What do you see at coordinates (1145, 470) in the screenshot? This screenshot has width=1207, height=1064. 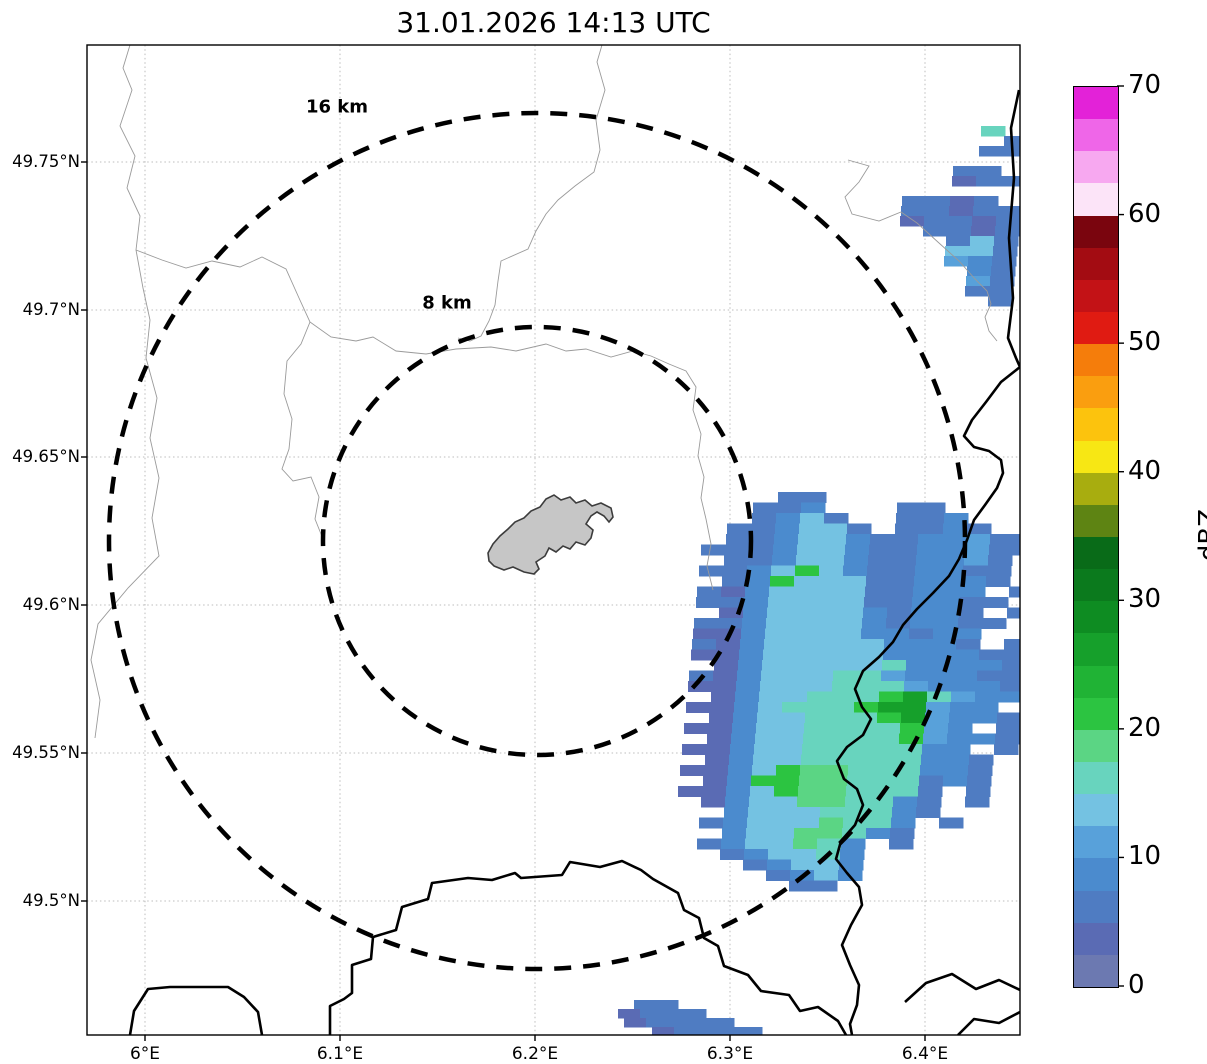 I see `colorbar-tick-label: 40` at bounding box center [1145, 470].